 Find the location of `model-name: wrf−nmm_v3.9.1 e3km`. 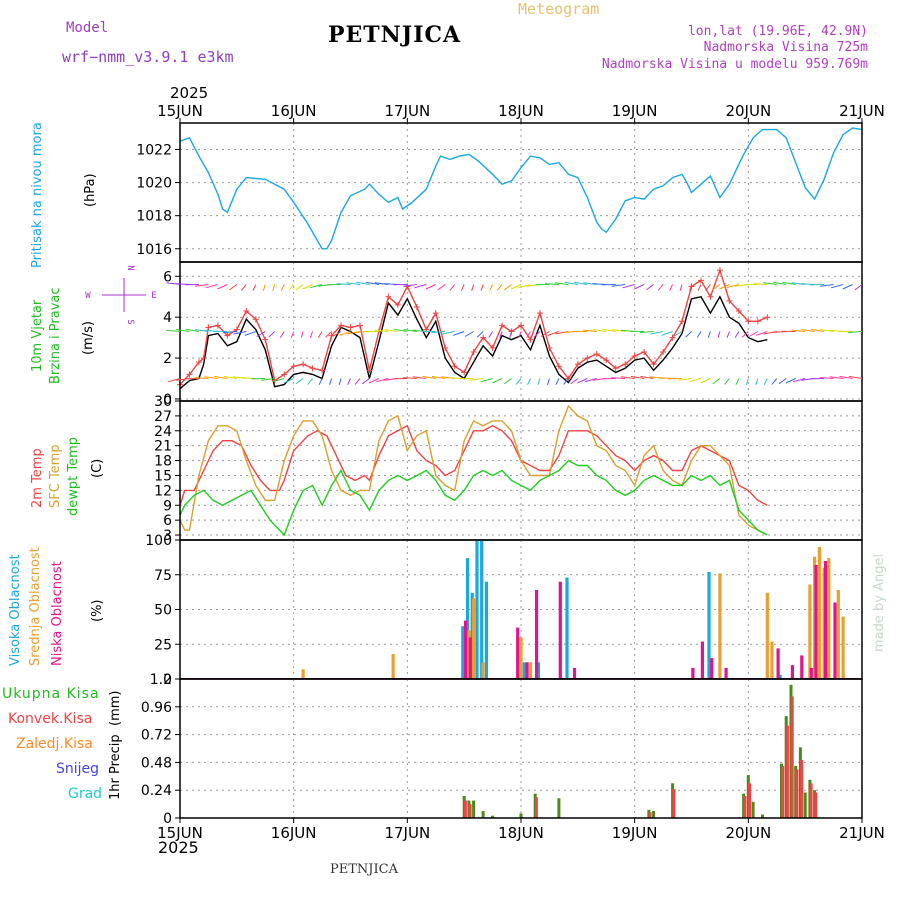

model-name: wrf−nmm_v3.9.1 e3km is located at coordinates (148, 57).